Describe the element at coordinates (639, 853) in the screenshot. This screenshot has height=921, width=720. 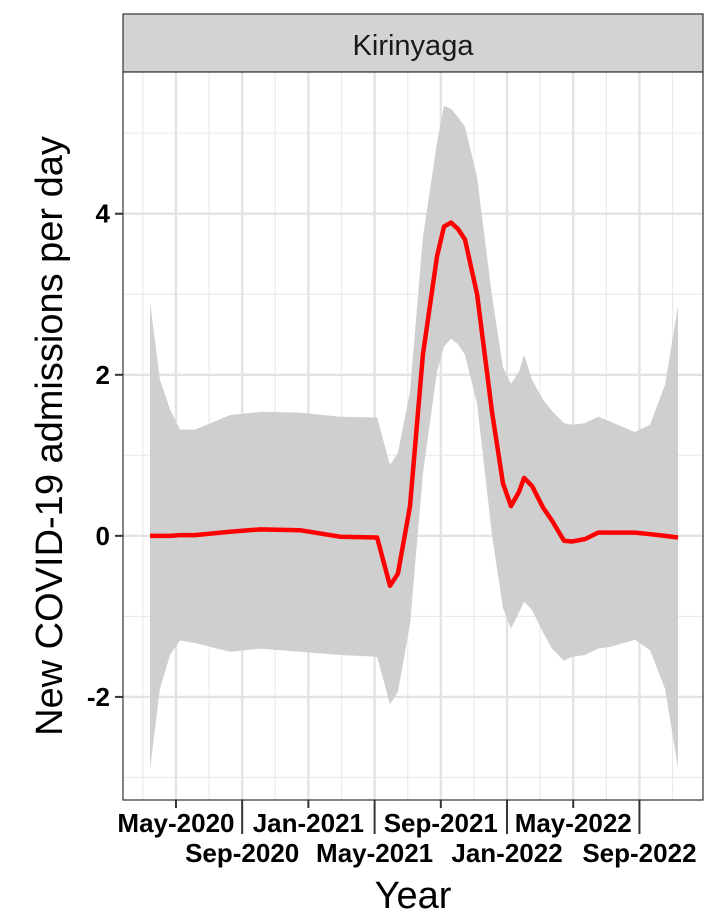
I see `x-tick-label: Sep-2022` at that location.